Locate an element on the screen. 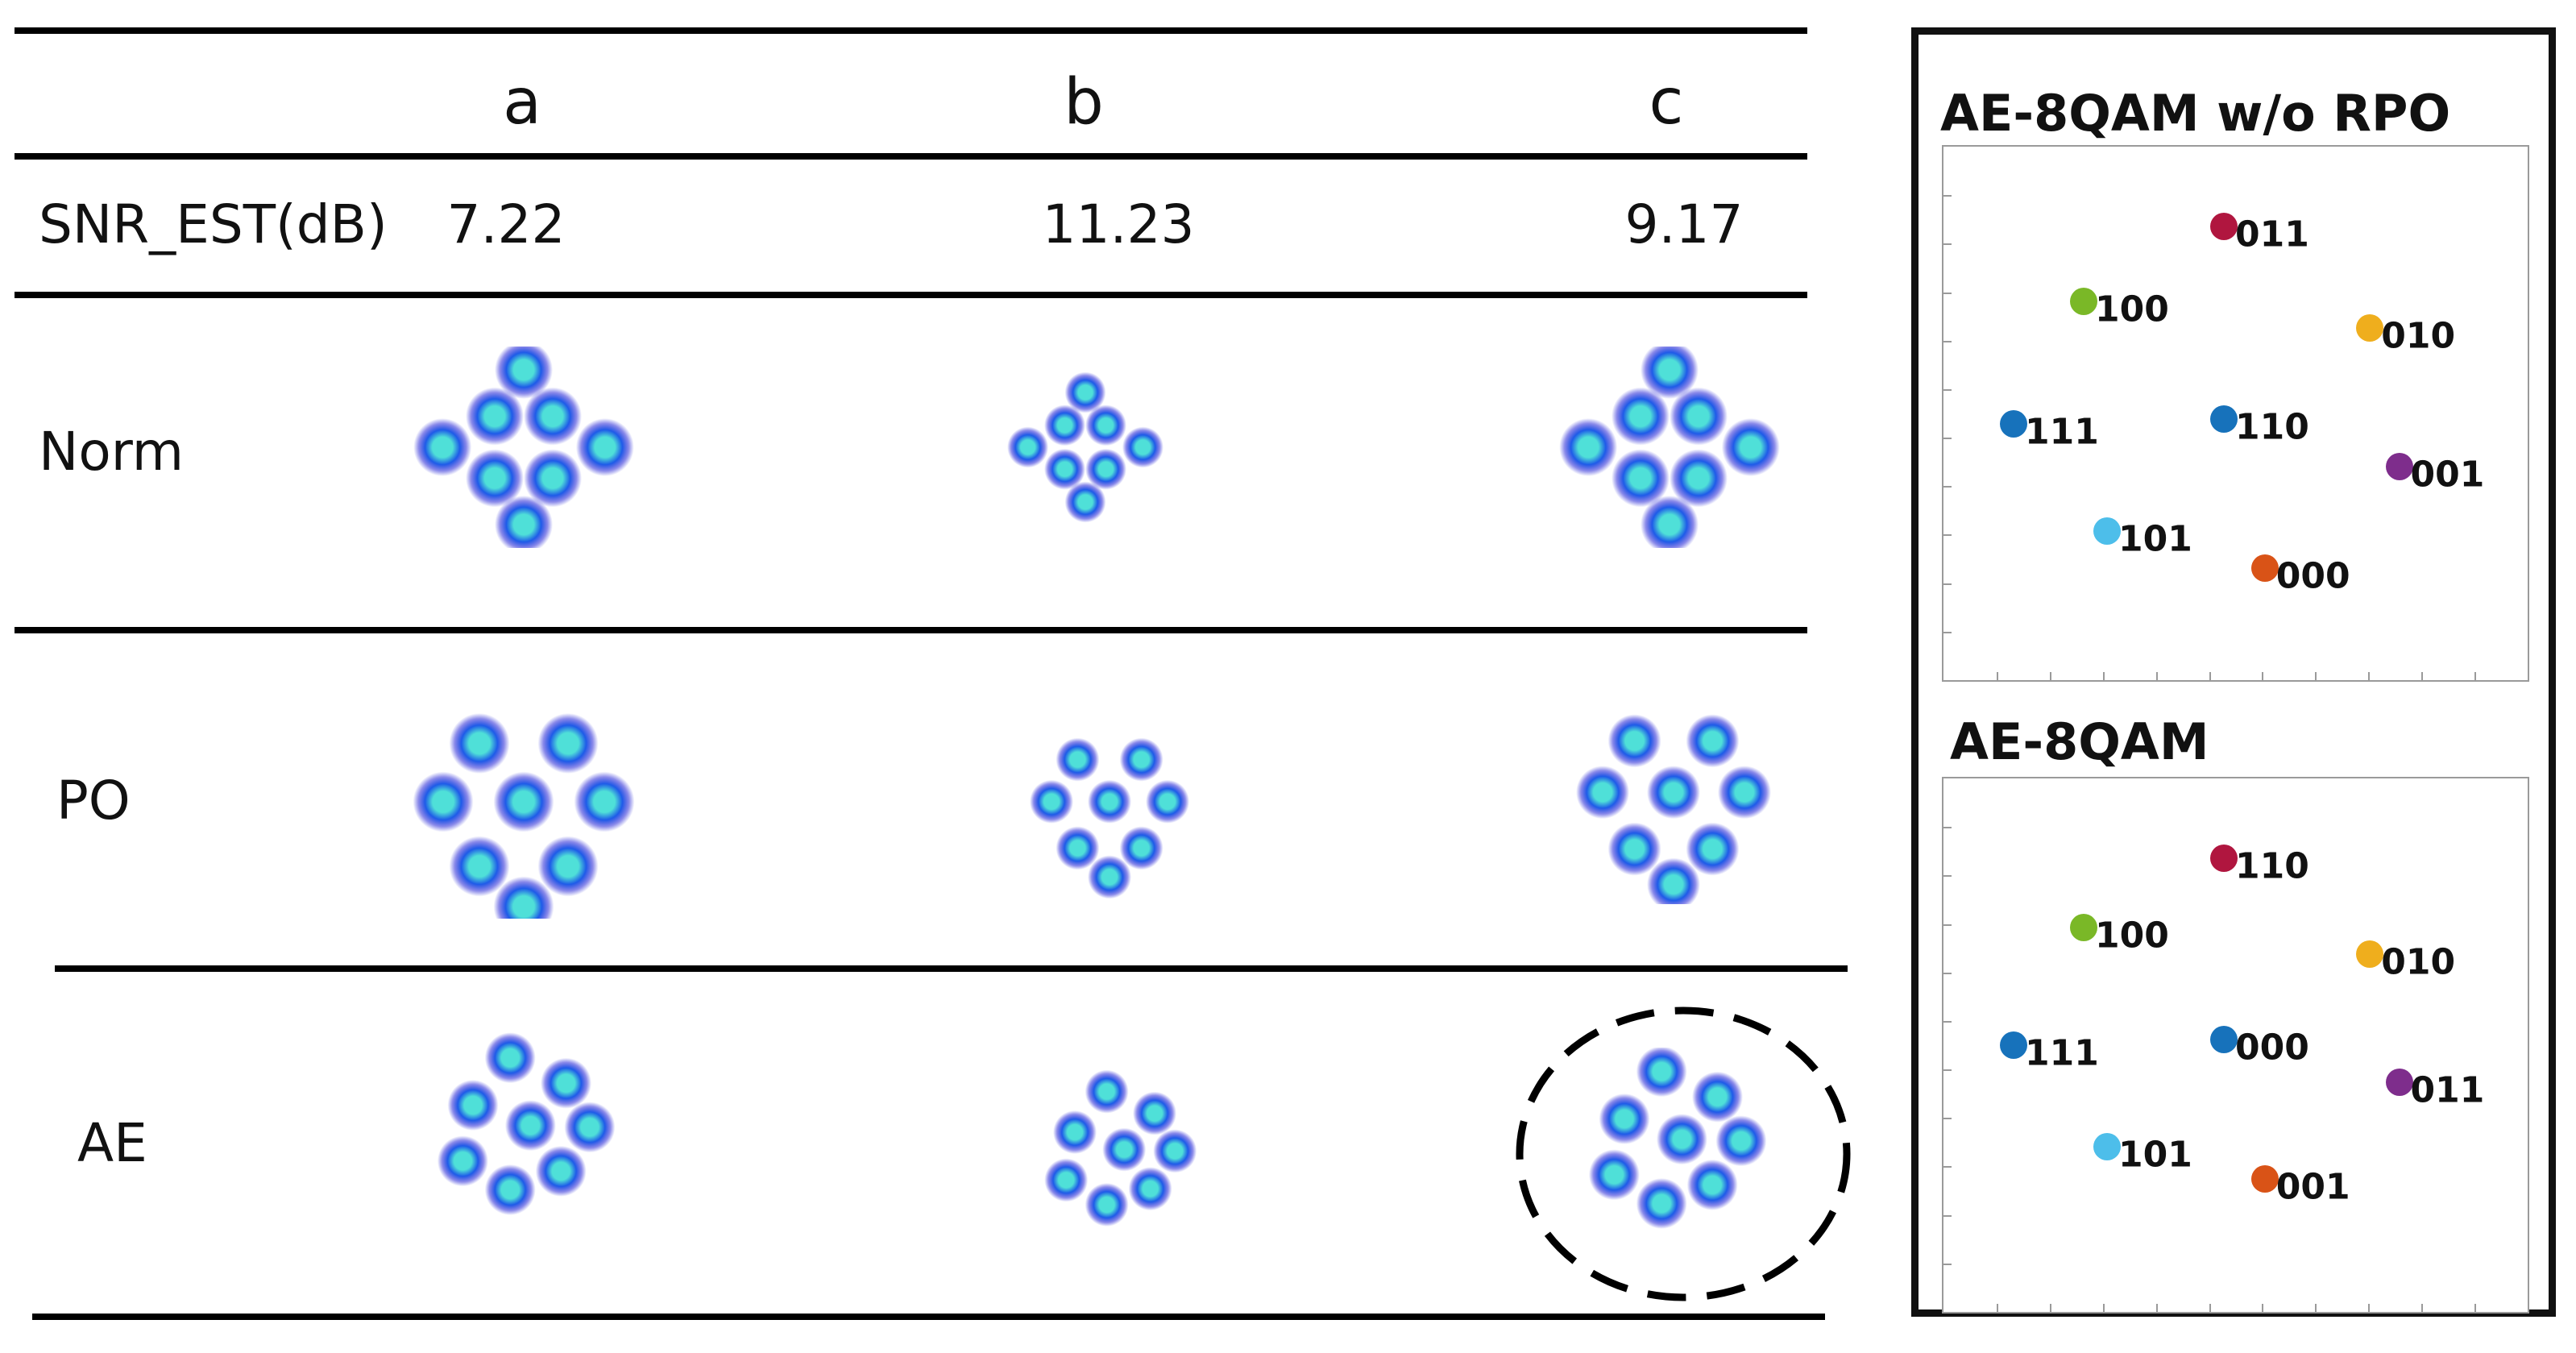 The width and height of the screenshot is (2576, 1353). table-rule-header is located at coordinates (911, 156).